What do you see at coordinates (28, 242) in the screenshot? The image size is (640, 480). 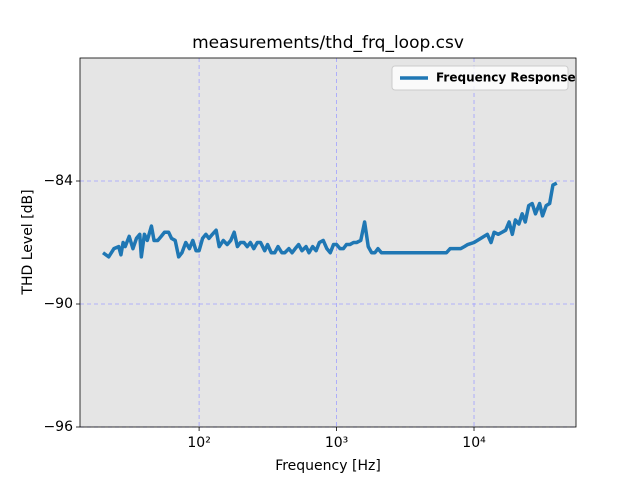 I see `y-axis-label: THD Level [dB]` at bounding box center [28, 242].